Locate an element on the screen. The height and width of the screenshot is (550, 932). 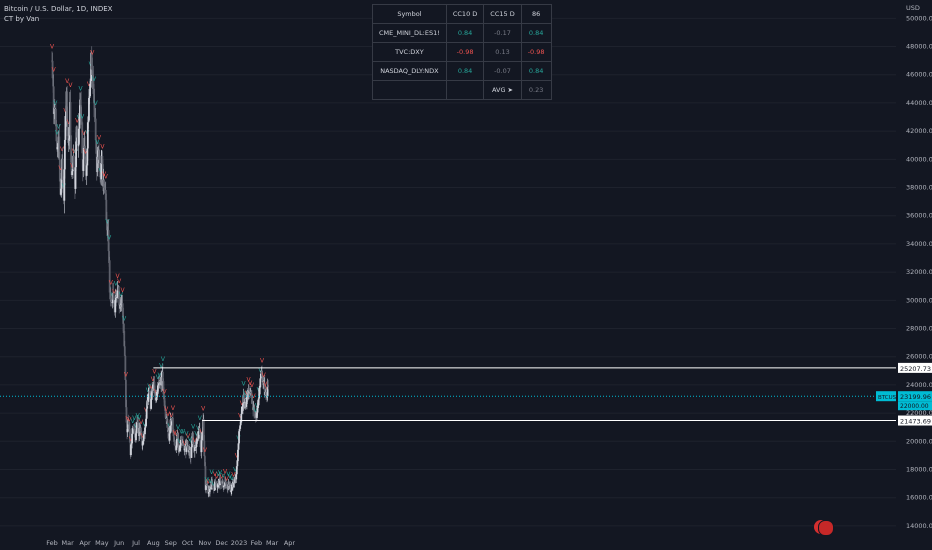
x-tick-label: Feb is located at coordinates (52, 543).